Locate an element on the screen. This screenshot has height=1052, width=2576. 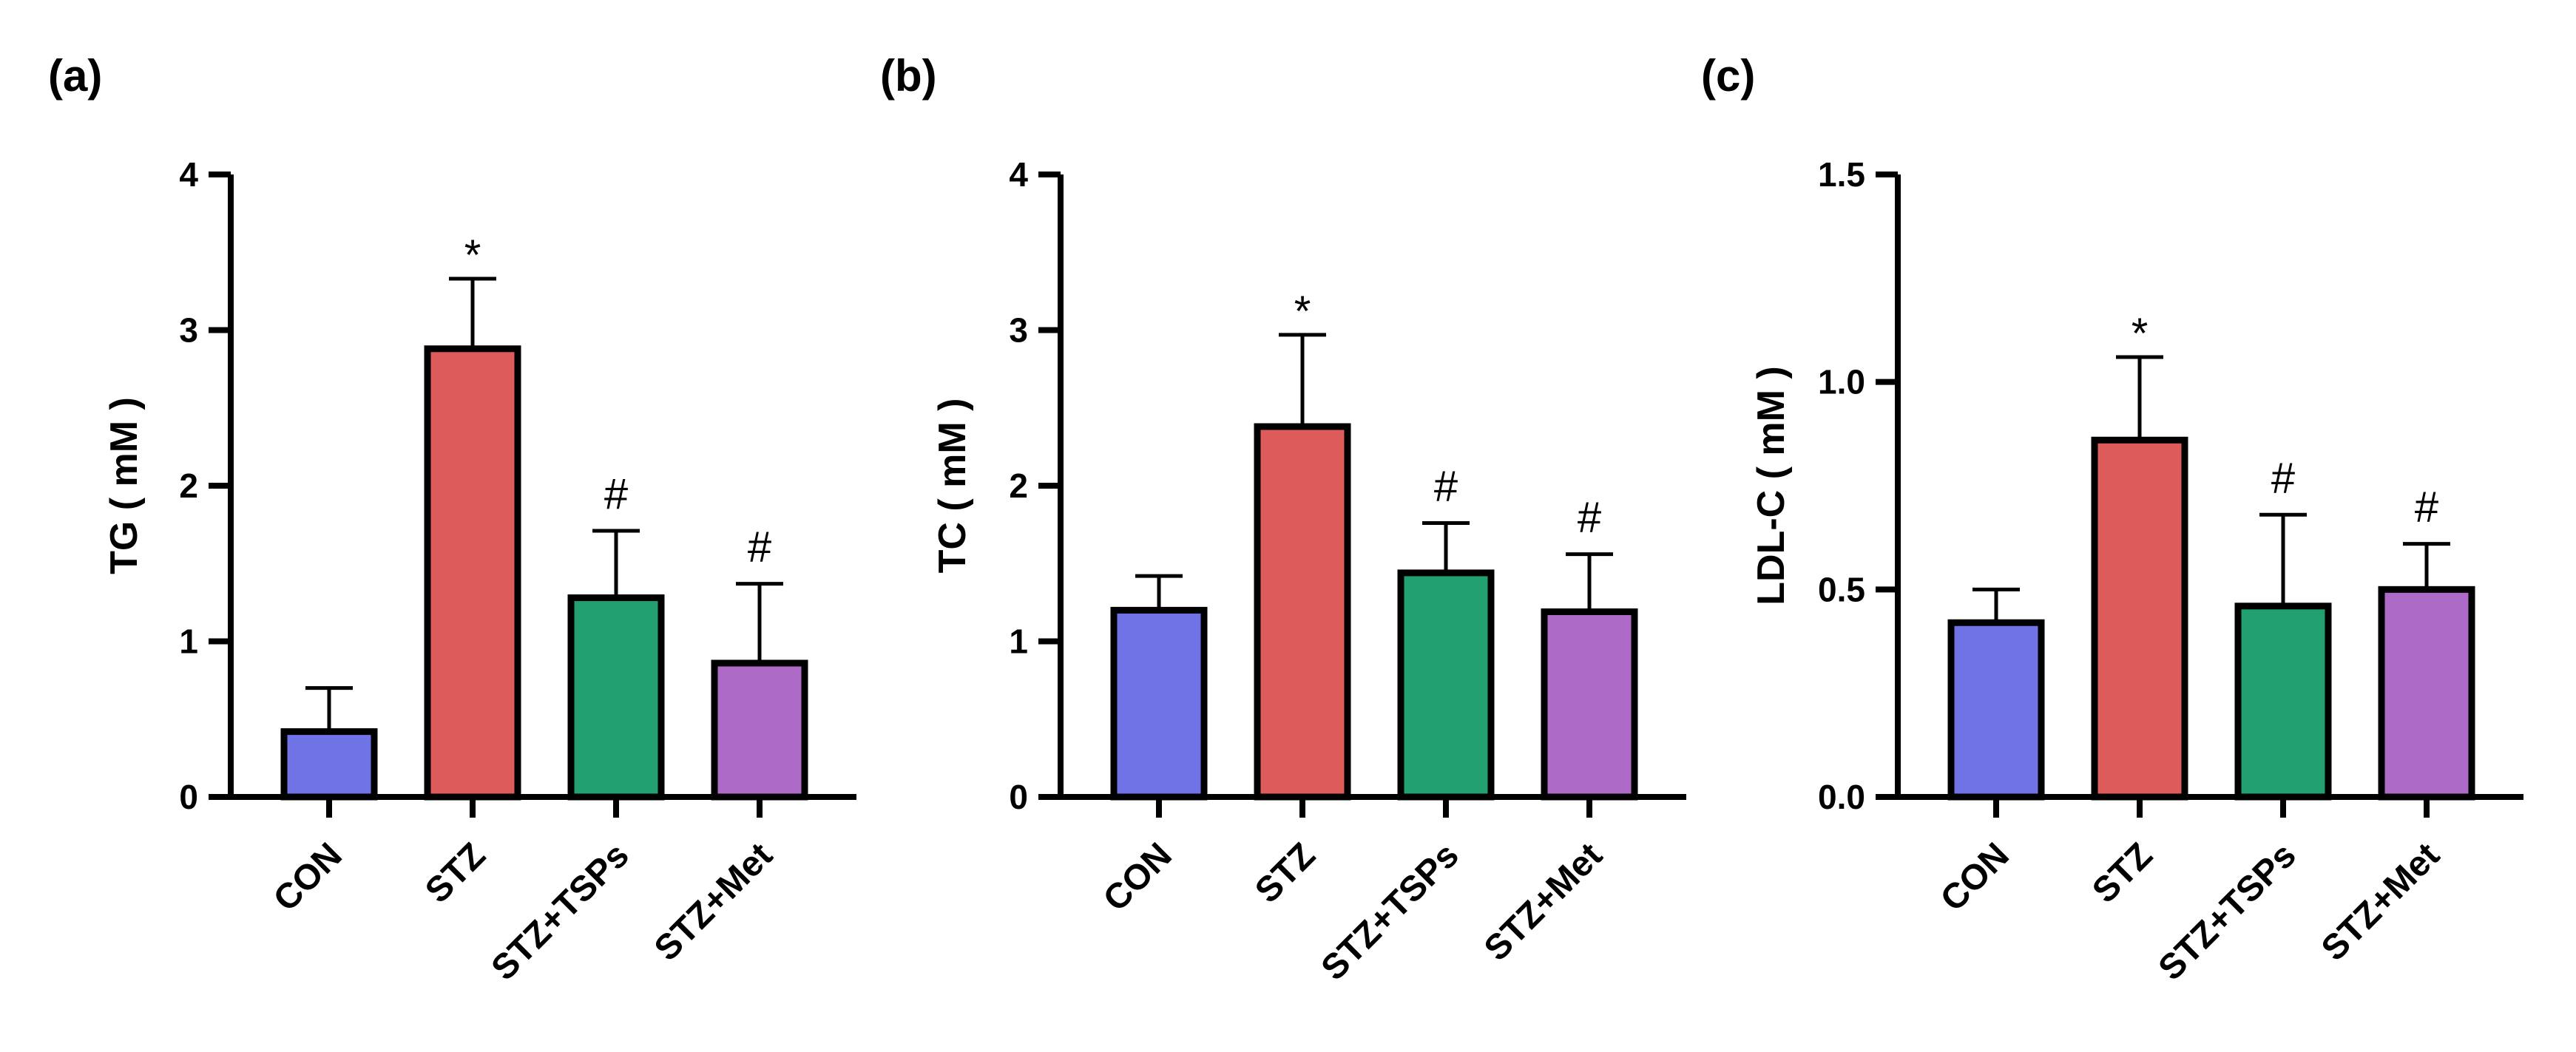
y-axis-label: TC ( mM ) is located at coordinates (952, 486).